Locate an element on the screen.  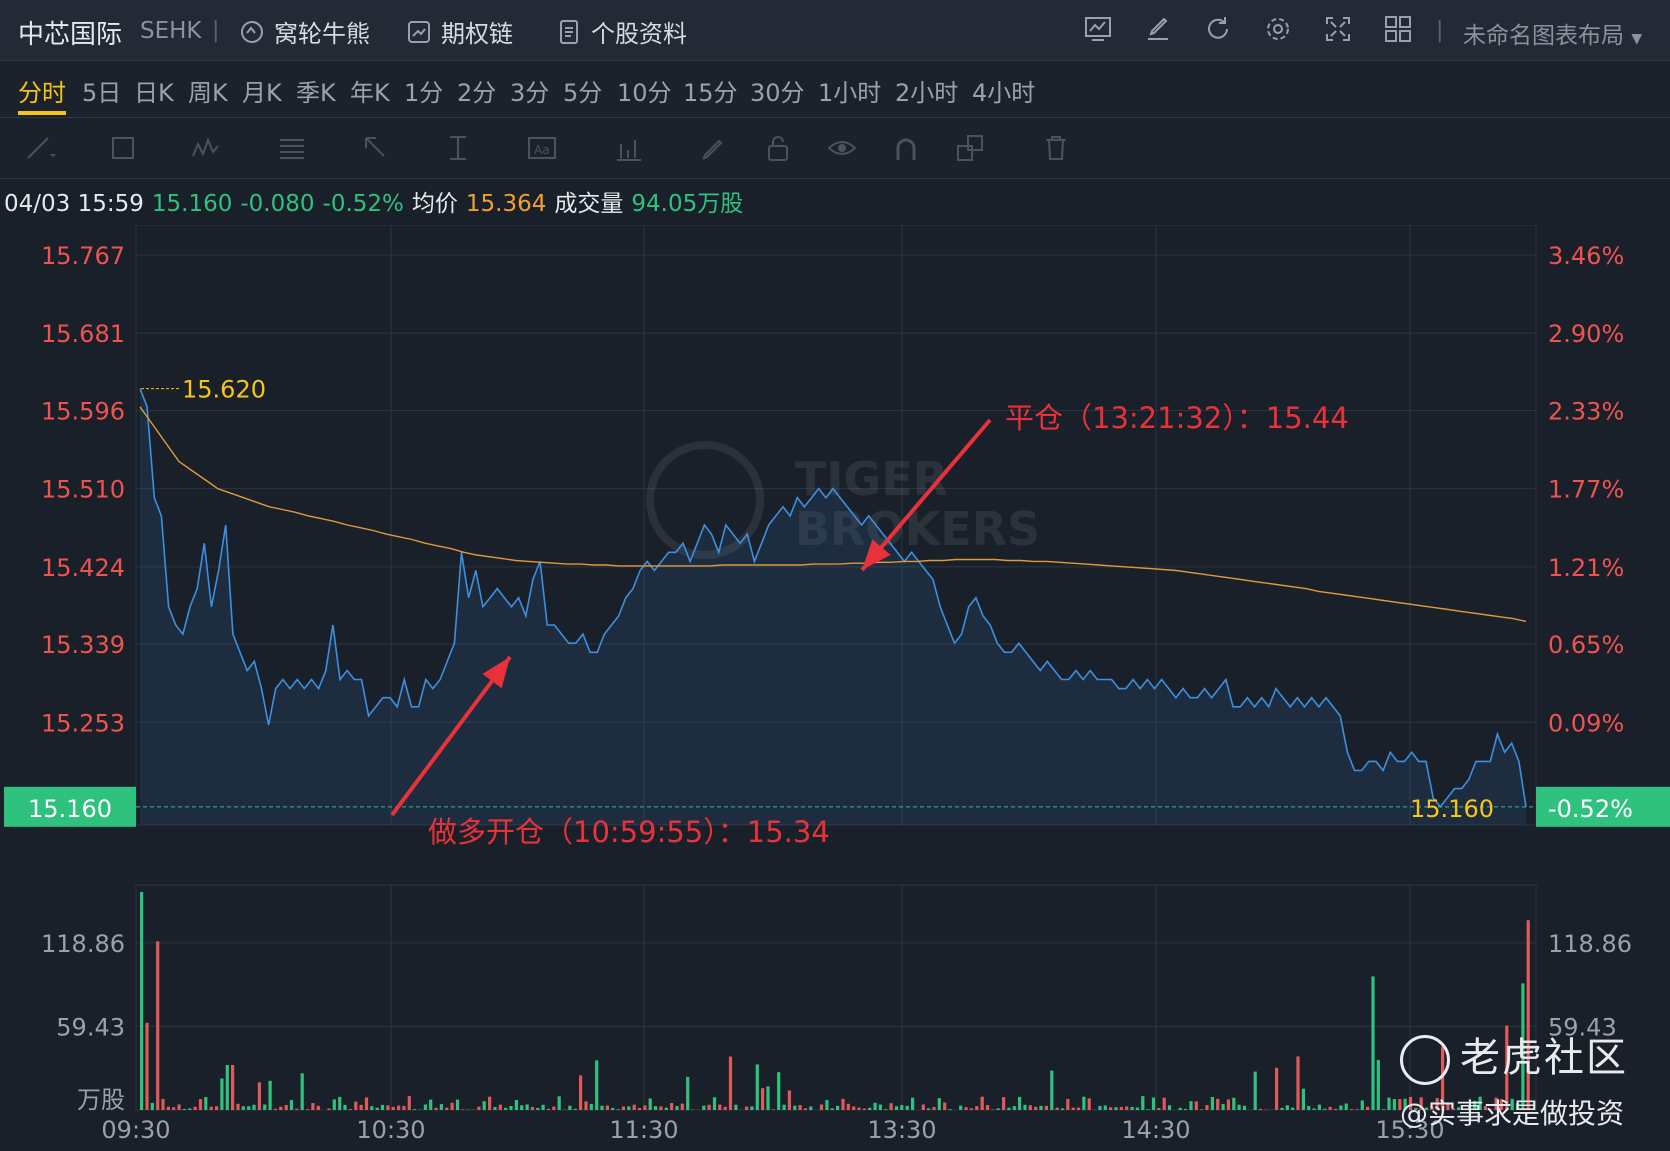
clone-icon is located at coordinates (971, 148).